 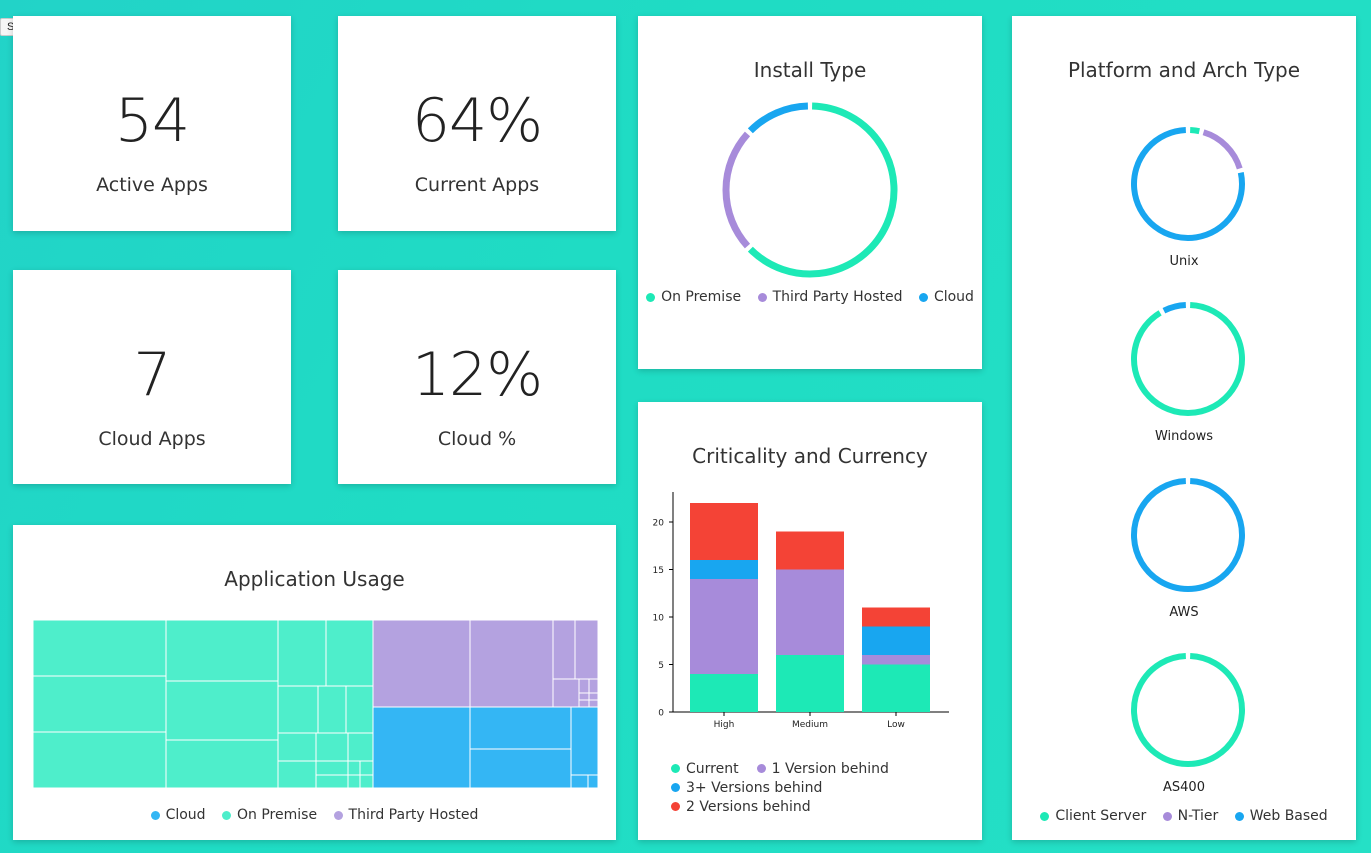 What do you see at coordinates (1281, 816) in the screenshot?
I see `legend-item-web-based: Web Based` at bounding box center [1281, 816].